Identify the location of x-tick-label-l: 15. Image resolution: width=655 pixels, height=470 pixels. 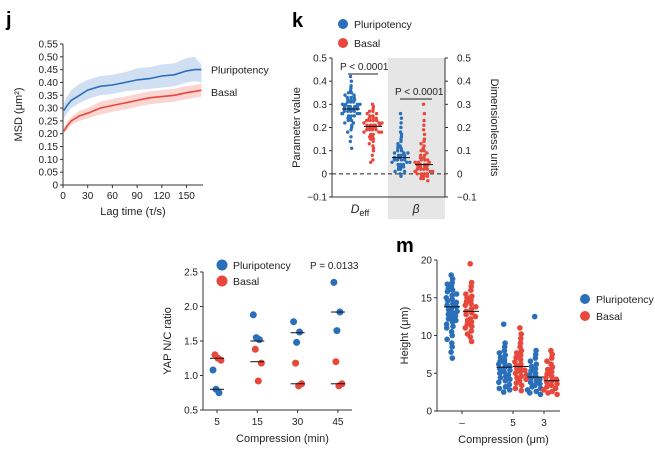
(258, 422).